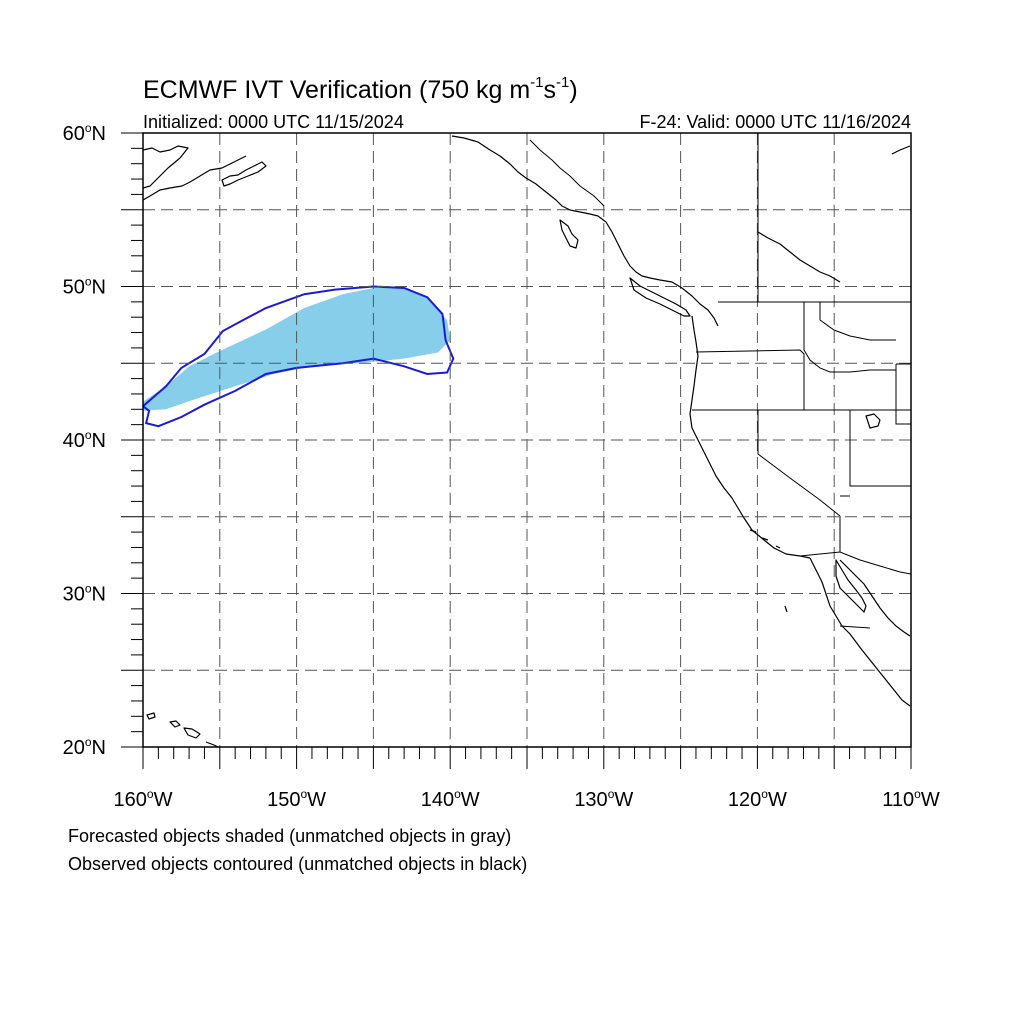  What do you see at coordinates (296, 799) in the screenshot?
I see `x-tick-label: 150oW` at bounding box center [296, 799].